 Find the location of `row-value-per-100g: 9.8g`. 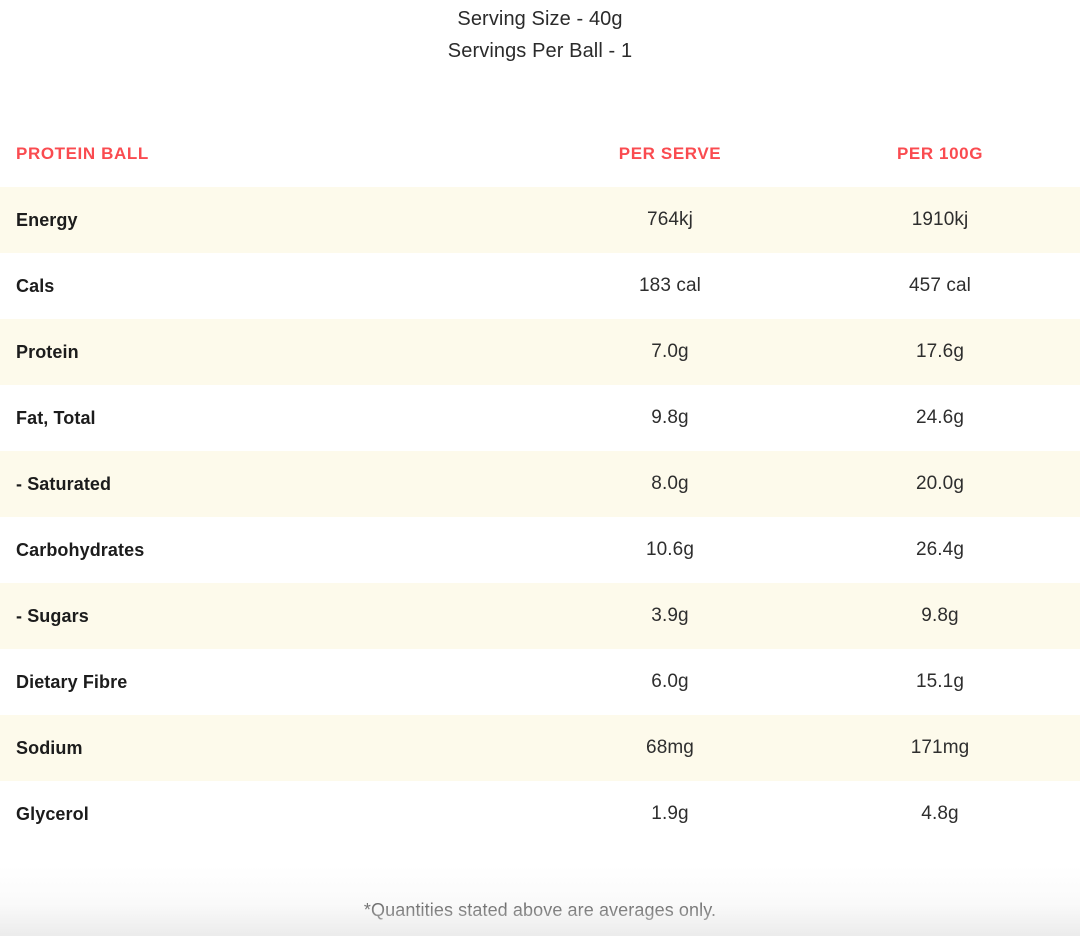

row-value-per-100g: 9.8g is located at coordinates (940, 615).